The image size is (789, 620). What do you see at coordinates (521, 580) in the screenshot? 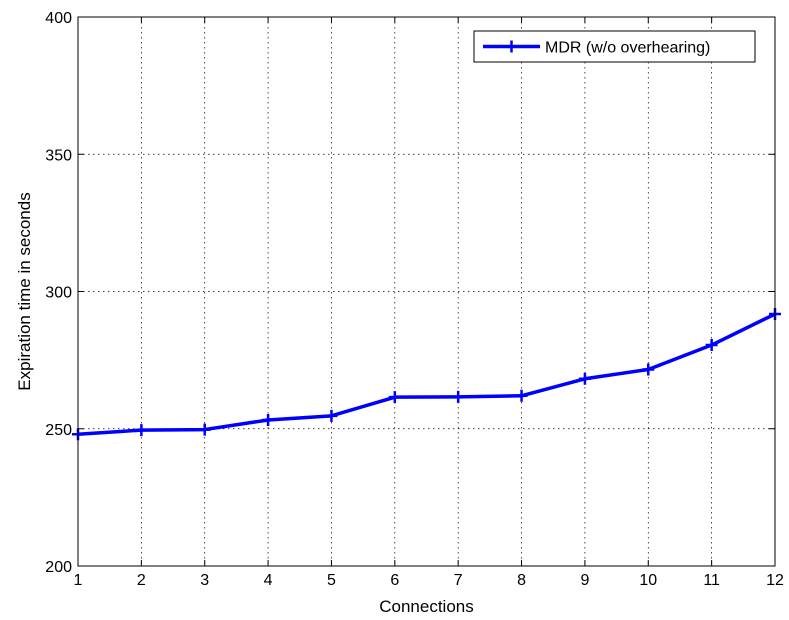
I see `x-tick-label: 8` at bounding box center [521, 580].